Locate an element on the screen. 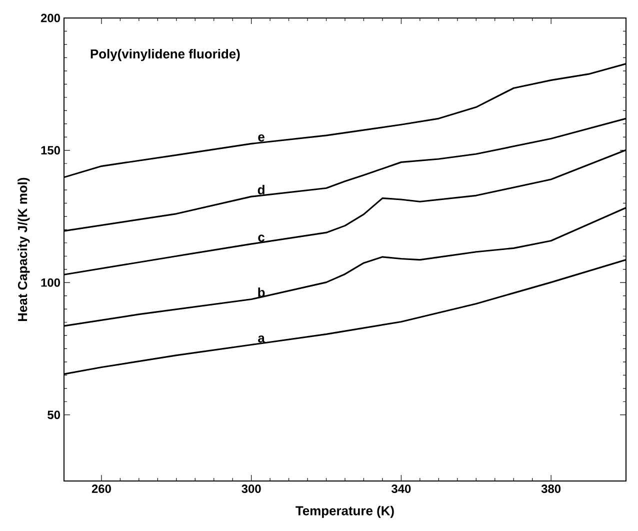 This screenshot has width=638, height=531. series-label: d is located at coordinates (261, 189).